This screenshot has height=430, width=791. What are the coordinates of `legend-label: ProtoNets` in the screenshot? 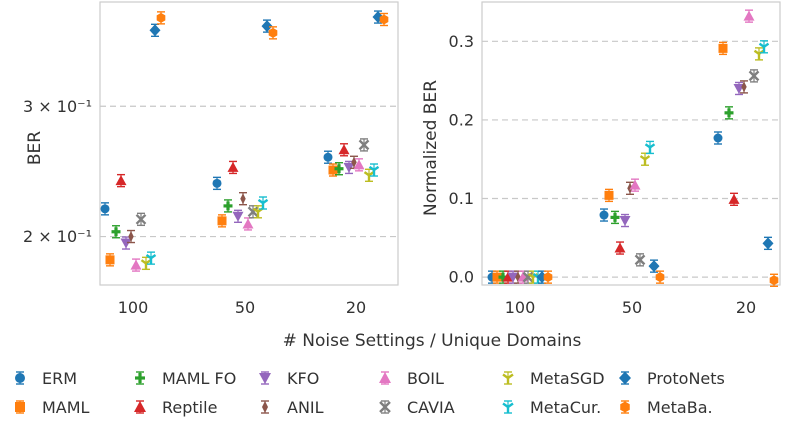 It's located at (686, 378).